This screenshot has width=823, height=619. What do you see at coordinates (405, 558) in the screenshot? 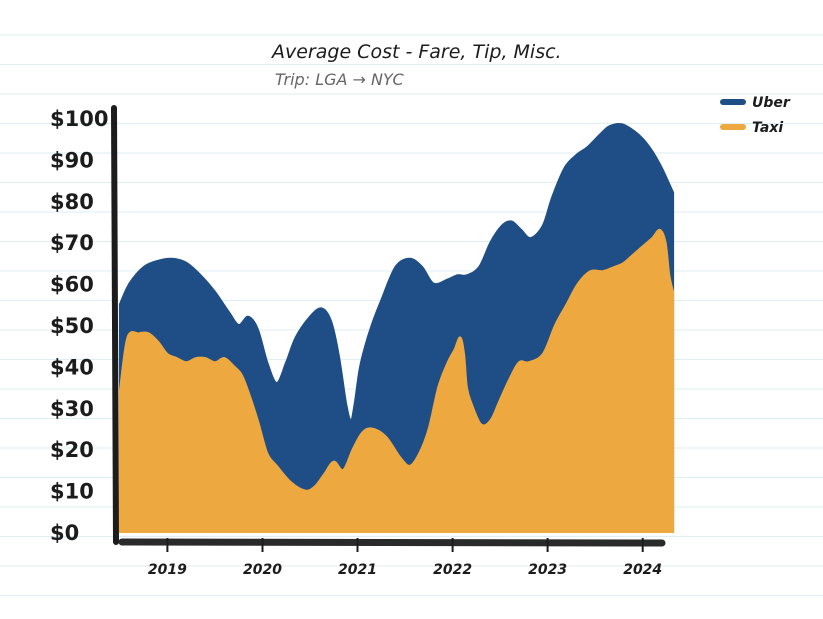
I see `x-tick-labels: 2019 2020 2021 2022 2023 2024` at bounding box center [405, 558].